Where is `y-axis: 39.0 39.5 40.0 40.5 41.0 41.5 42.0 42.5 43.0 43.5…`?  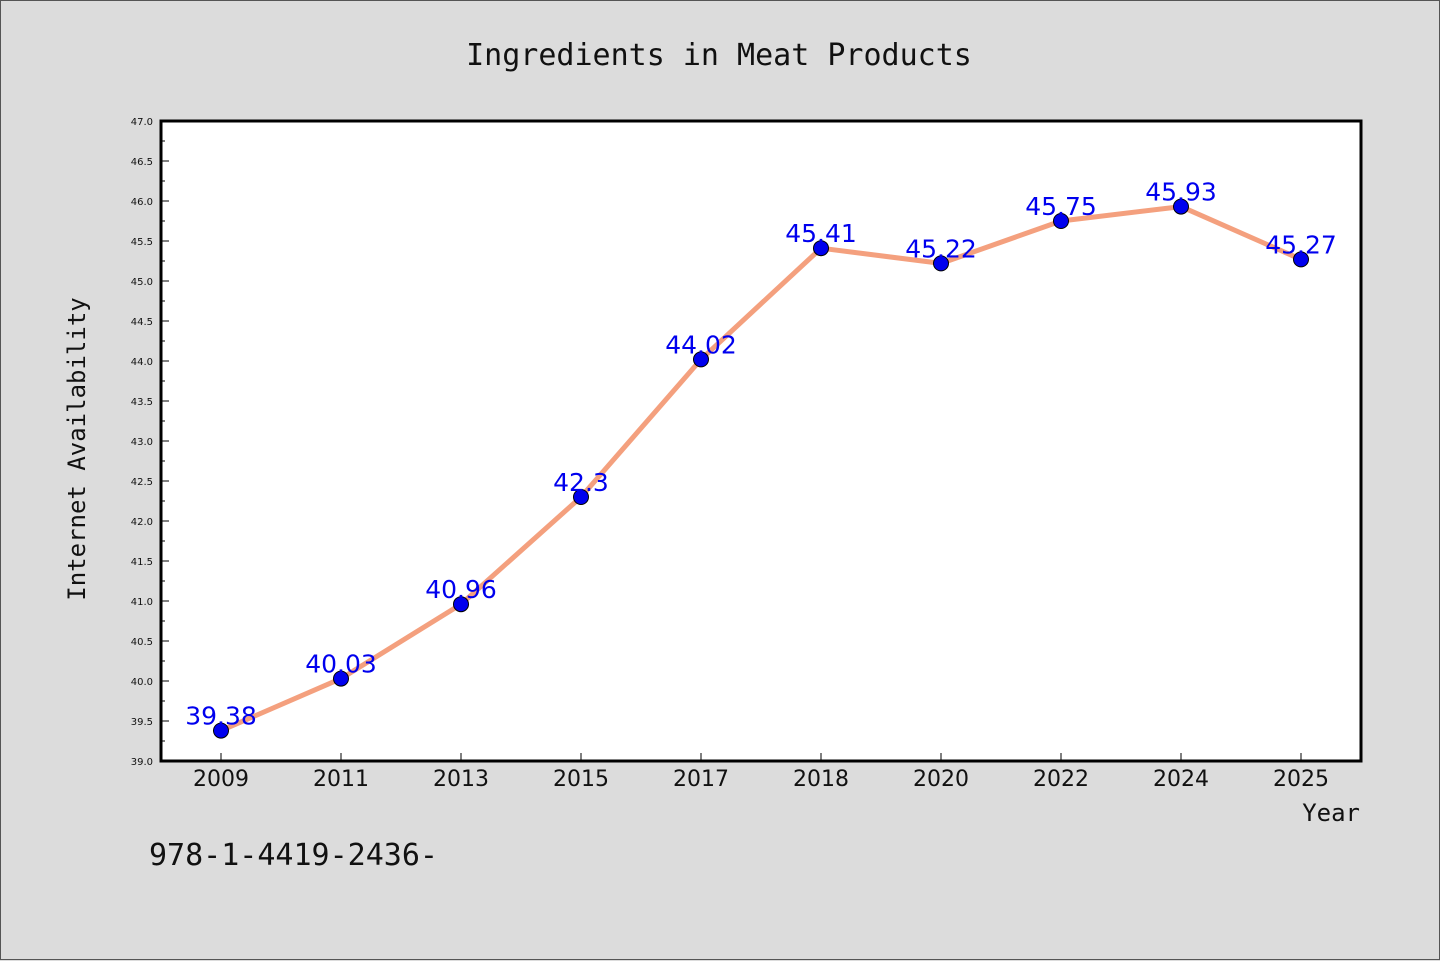
y-axis: 39.0 39.5 40.0 40.5 41.0 41.5 42.0 42.5 43.0 43.5… is located at coordinates (150, 442).